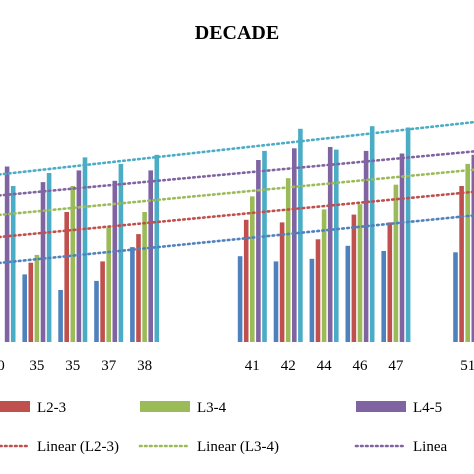 This screenshot has height=474, width=474. What do you see at coordinates (430, 447) in the screenshot?
I see `legend-trend-label-linea: Linea` at bounding box center [430, 447].